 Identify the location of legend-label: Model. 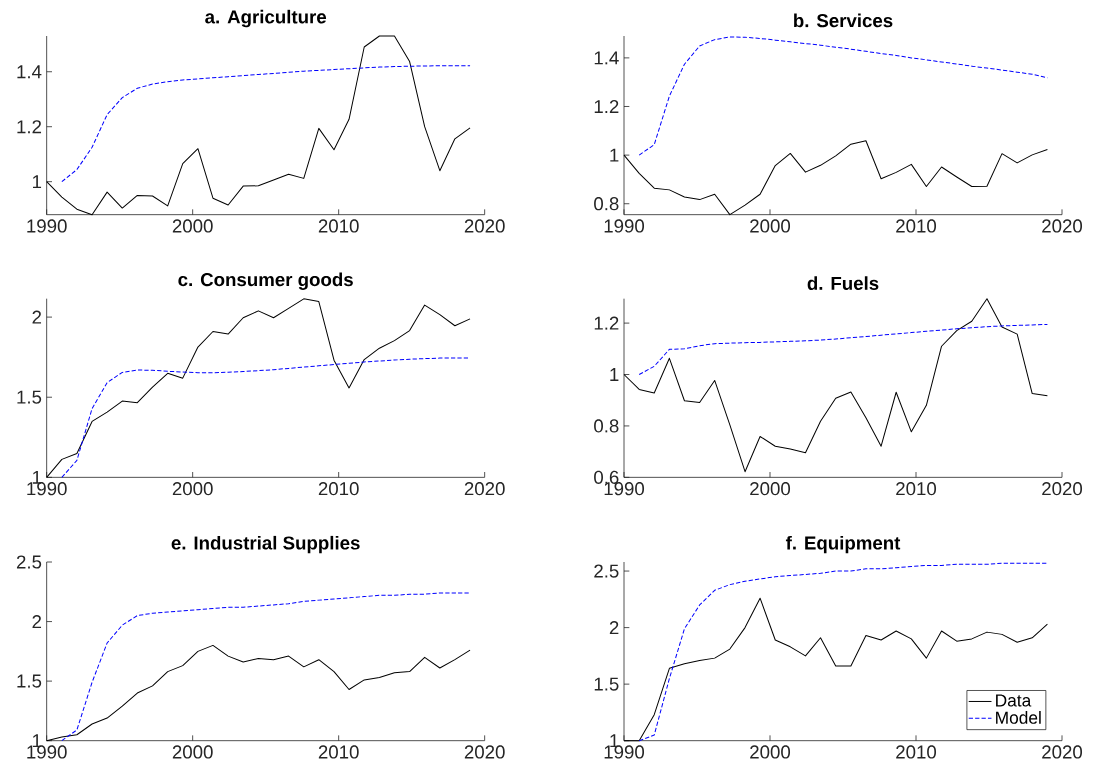
(1018, 717).